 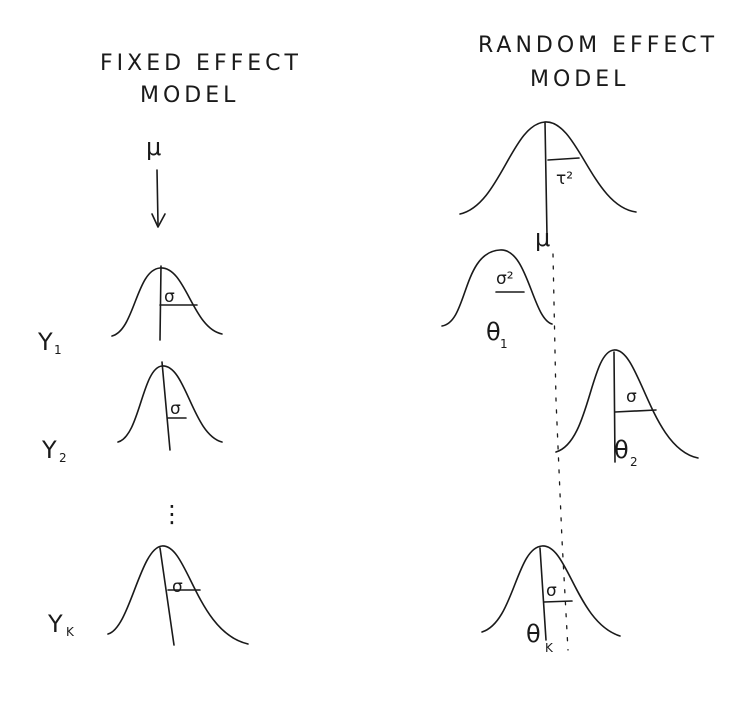 What do you see at coordinates (560, 452) in the screenshot?
I see `random-mean-dashed-line` at bounding box center [560, 452].